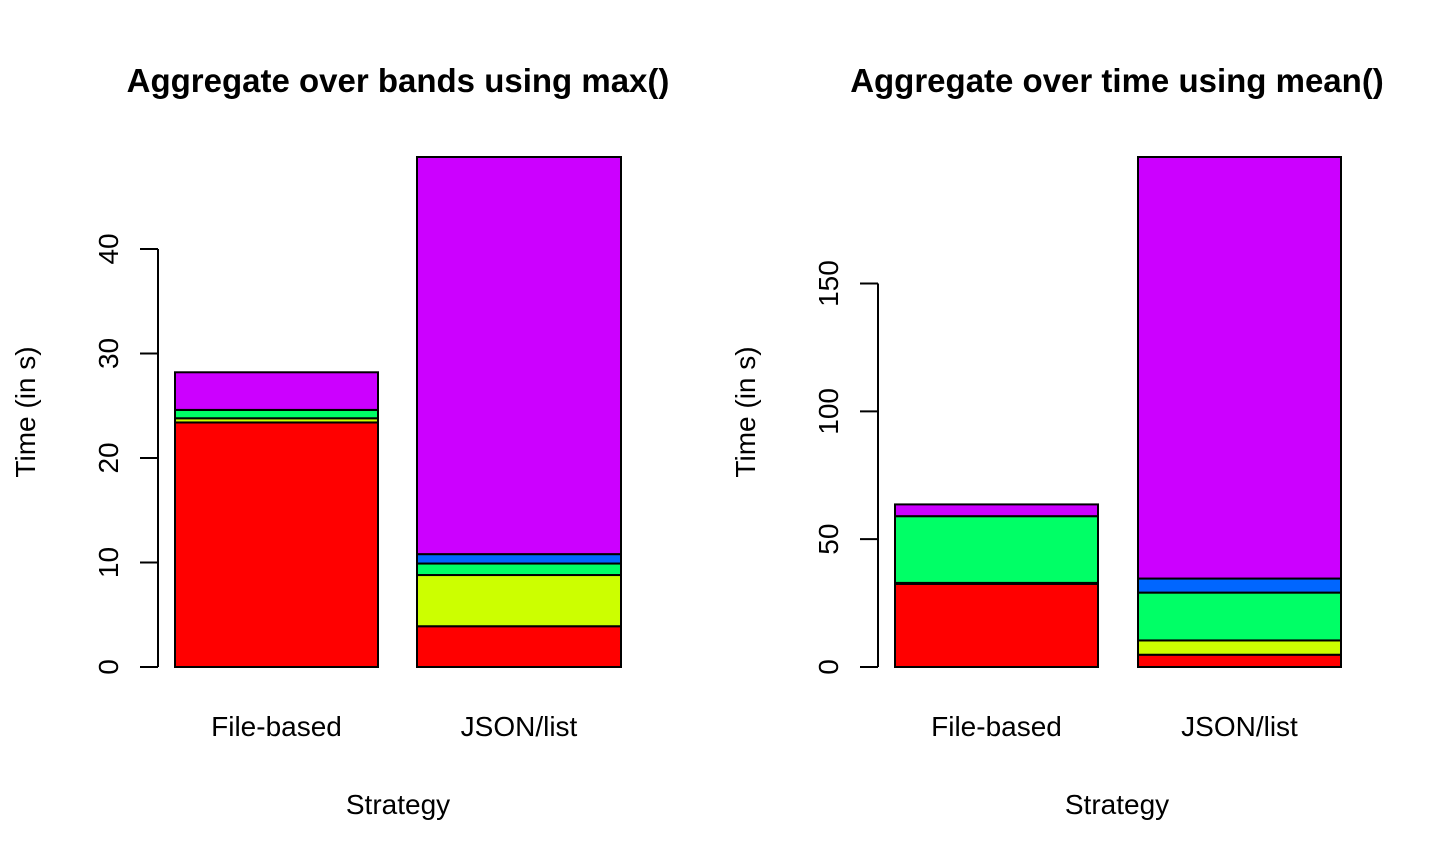 This screenshot has width=1440, height=864. What do you see at coordinates (108, 353) in the screenshot?
I see `y-tick-label: 30` at bounding box center [108, 353].